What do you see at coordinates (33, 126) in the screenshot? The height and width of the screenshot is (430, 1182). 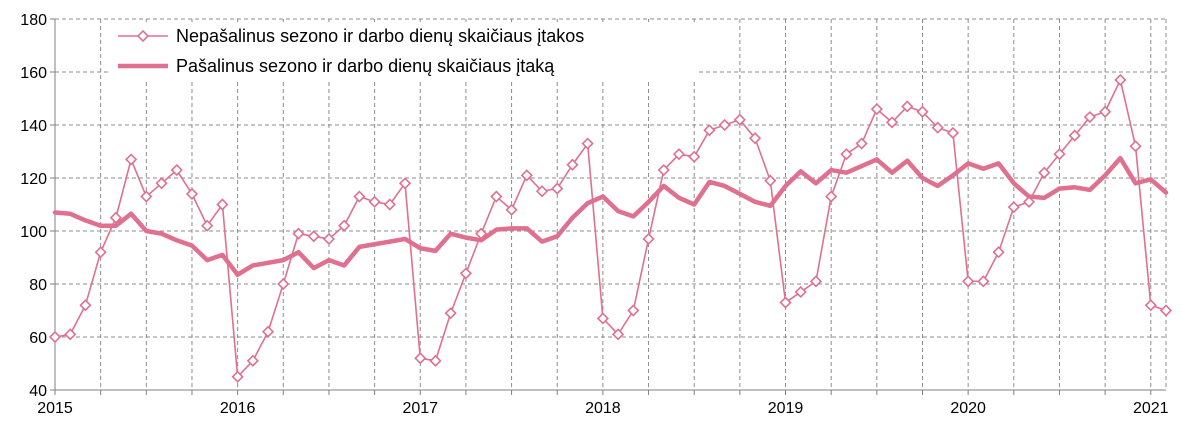 I see `y-tick-label: 140` at bounding box center [33, 126].